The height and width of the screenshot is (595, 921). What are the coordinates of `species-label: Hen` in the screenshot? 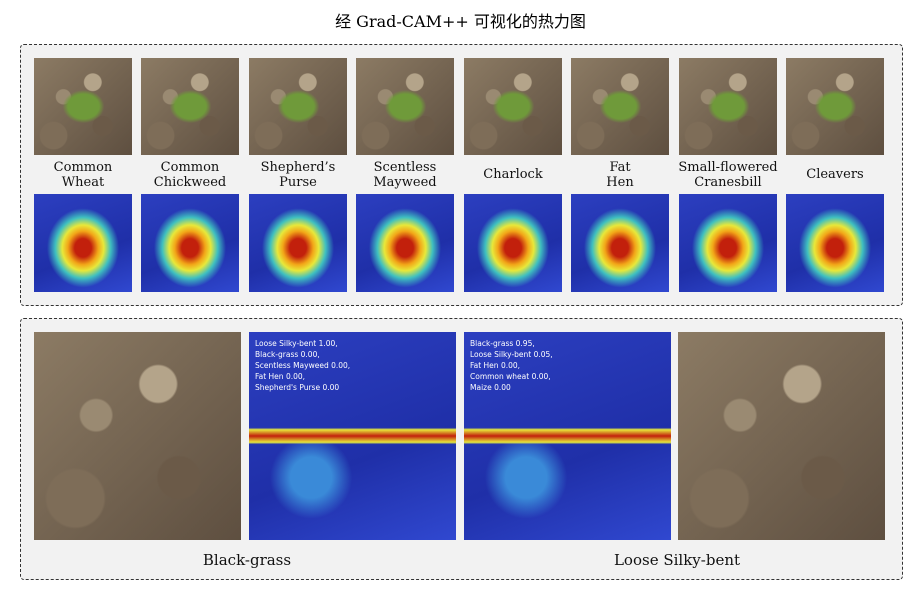 It's located at (620, 182).